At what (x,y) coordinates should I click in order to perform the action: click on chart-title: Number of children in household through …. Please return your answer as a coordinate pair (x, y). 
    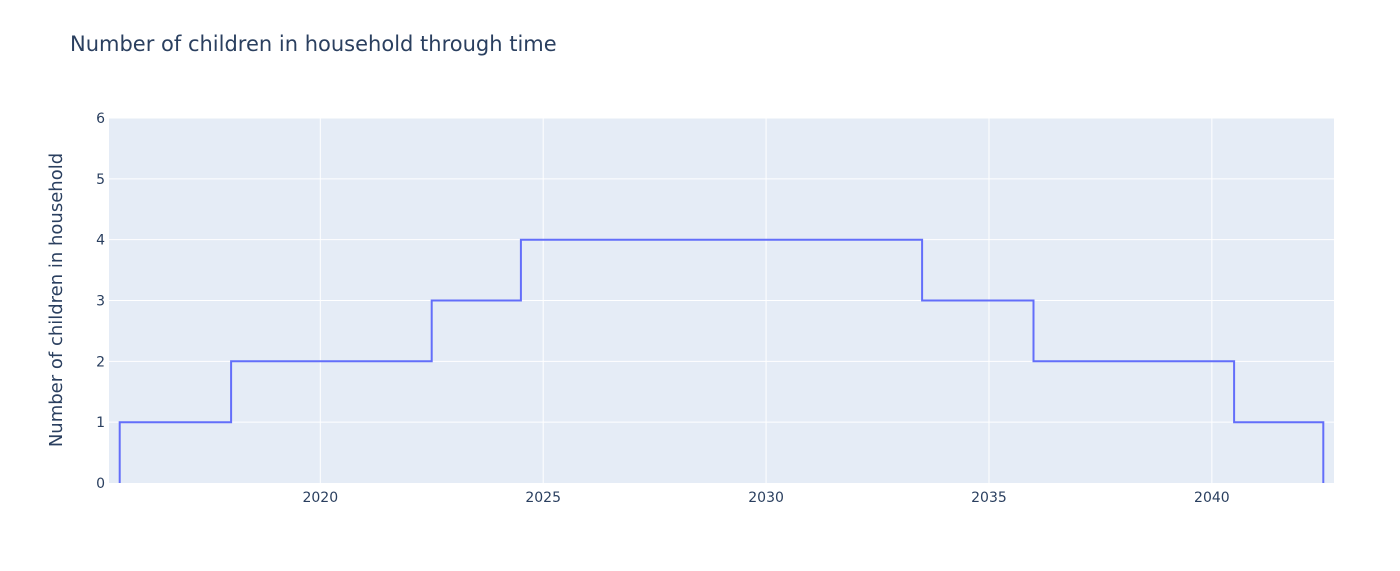
    Looking at the image, I should click on (313, 44).